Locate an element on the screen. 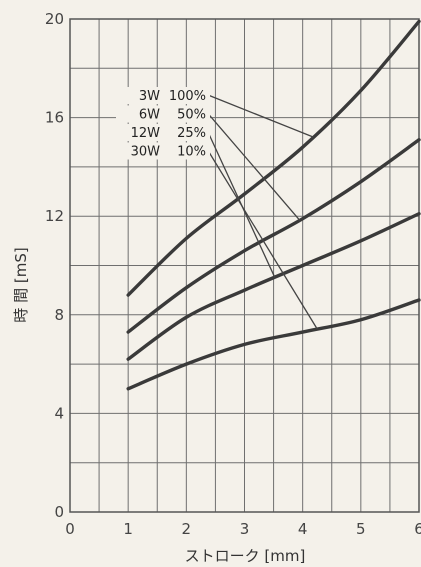 This screenshot has height=567, width=421. legend-watt-label: 3W is located at coordinates (149, 96).